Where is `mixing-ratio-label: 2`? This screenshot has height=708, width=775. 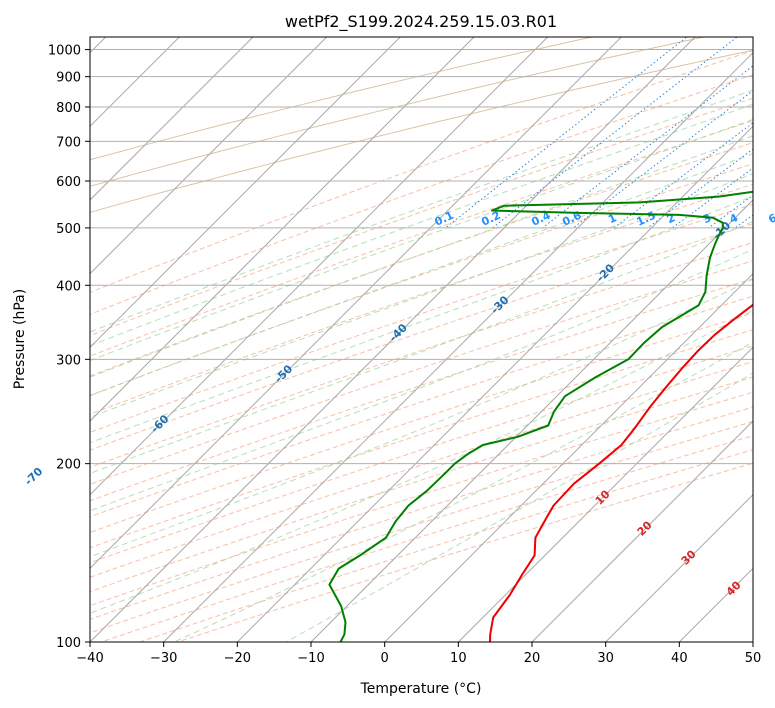
mixing-ratio-label: 2 is located at coordinates (671, 218).